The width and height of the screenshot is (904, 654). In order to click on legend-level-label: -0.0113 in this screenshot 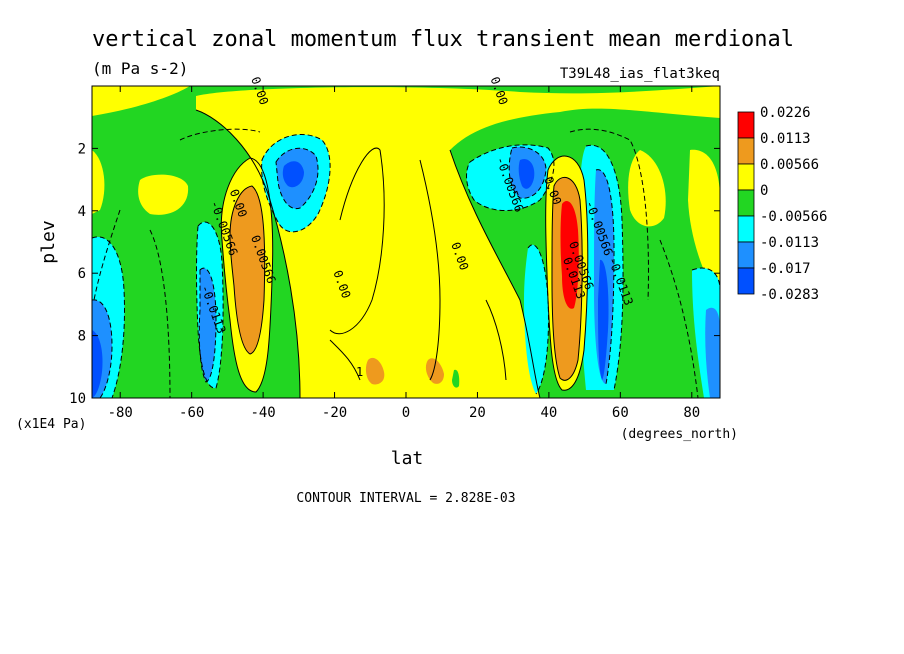, I will do `click(789, 243)`.